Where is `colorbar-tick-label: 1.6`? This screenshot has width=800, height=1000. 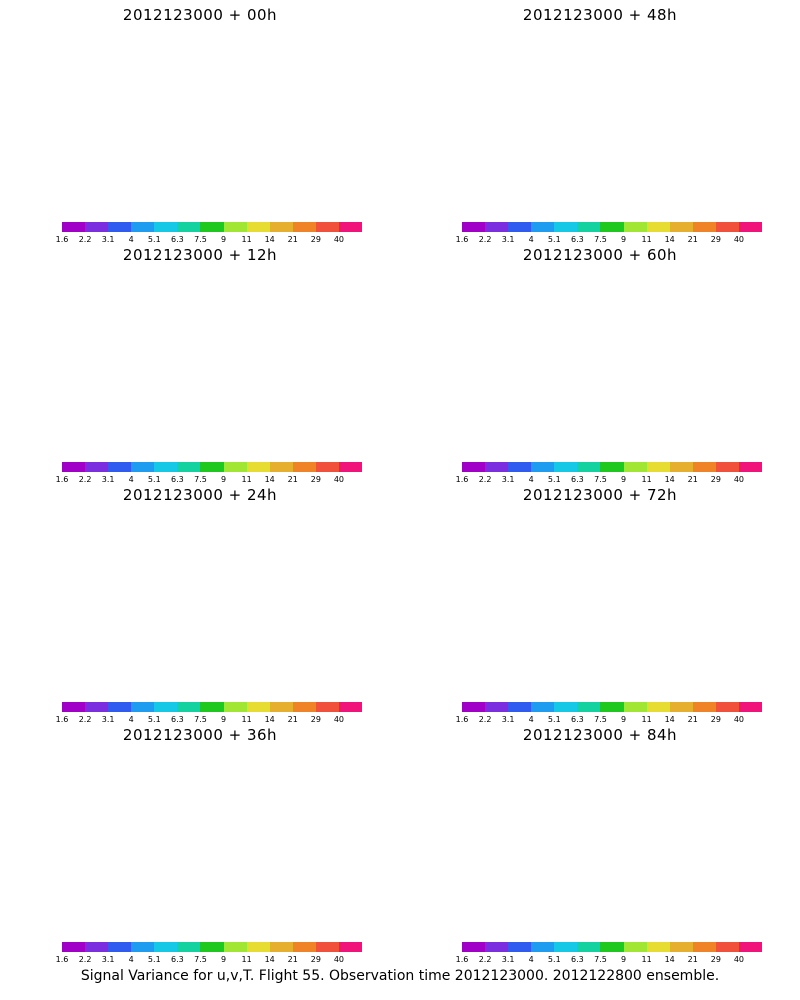
colorbar-tick-label: 1.6 is located at coordinates (62, 719).